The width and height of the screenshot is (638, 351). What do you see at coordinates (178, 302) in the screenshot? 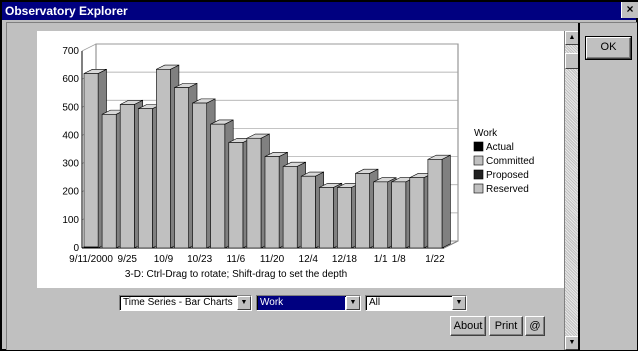
I see `view-select-value: Time Series - Bar Charts` at bounding box center [178, 302].